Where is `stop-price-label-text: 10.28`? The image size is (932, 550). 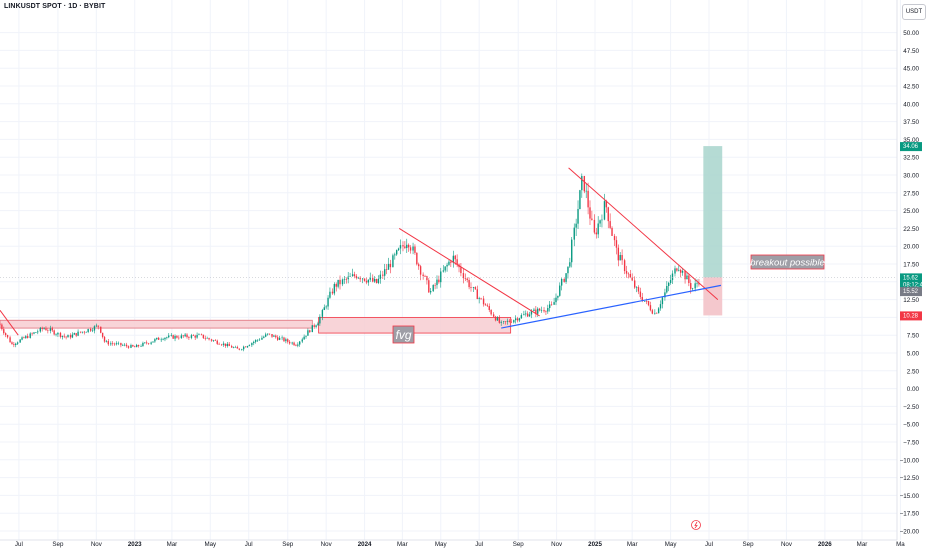 stop-price-label-text: 10.28 is located at coordinates (911, 316).